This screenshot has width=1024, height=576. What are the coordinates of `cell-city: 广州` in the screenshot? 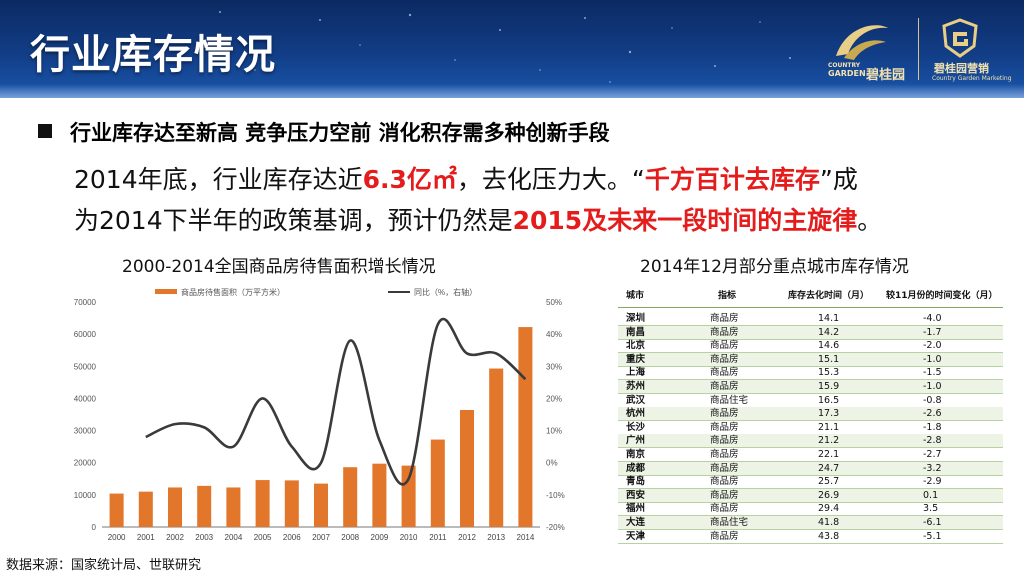 It's located at (636, 441).